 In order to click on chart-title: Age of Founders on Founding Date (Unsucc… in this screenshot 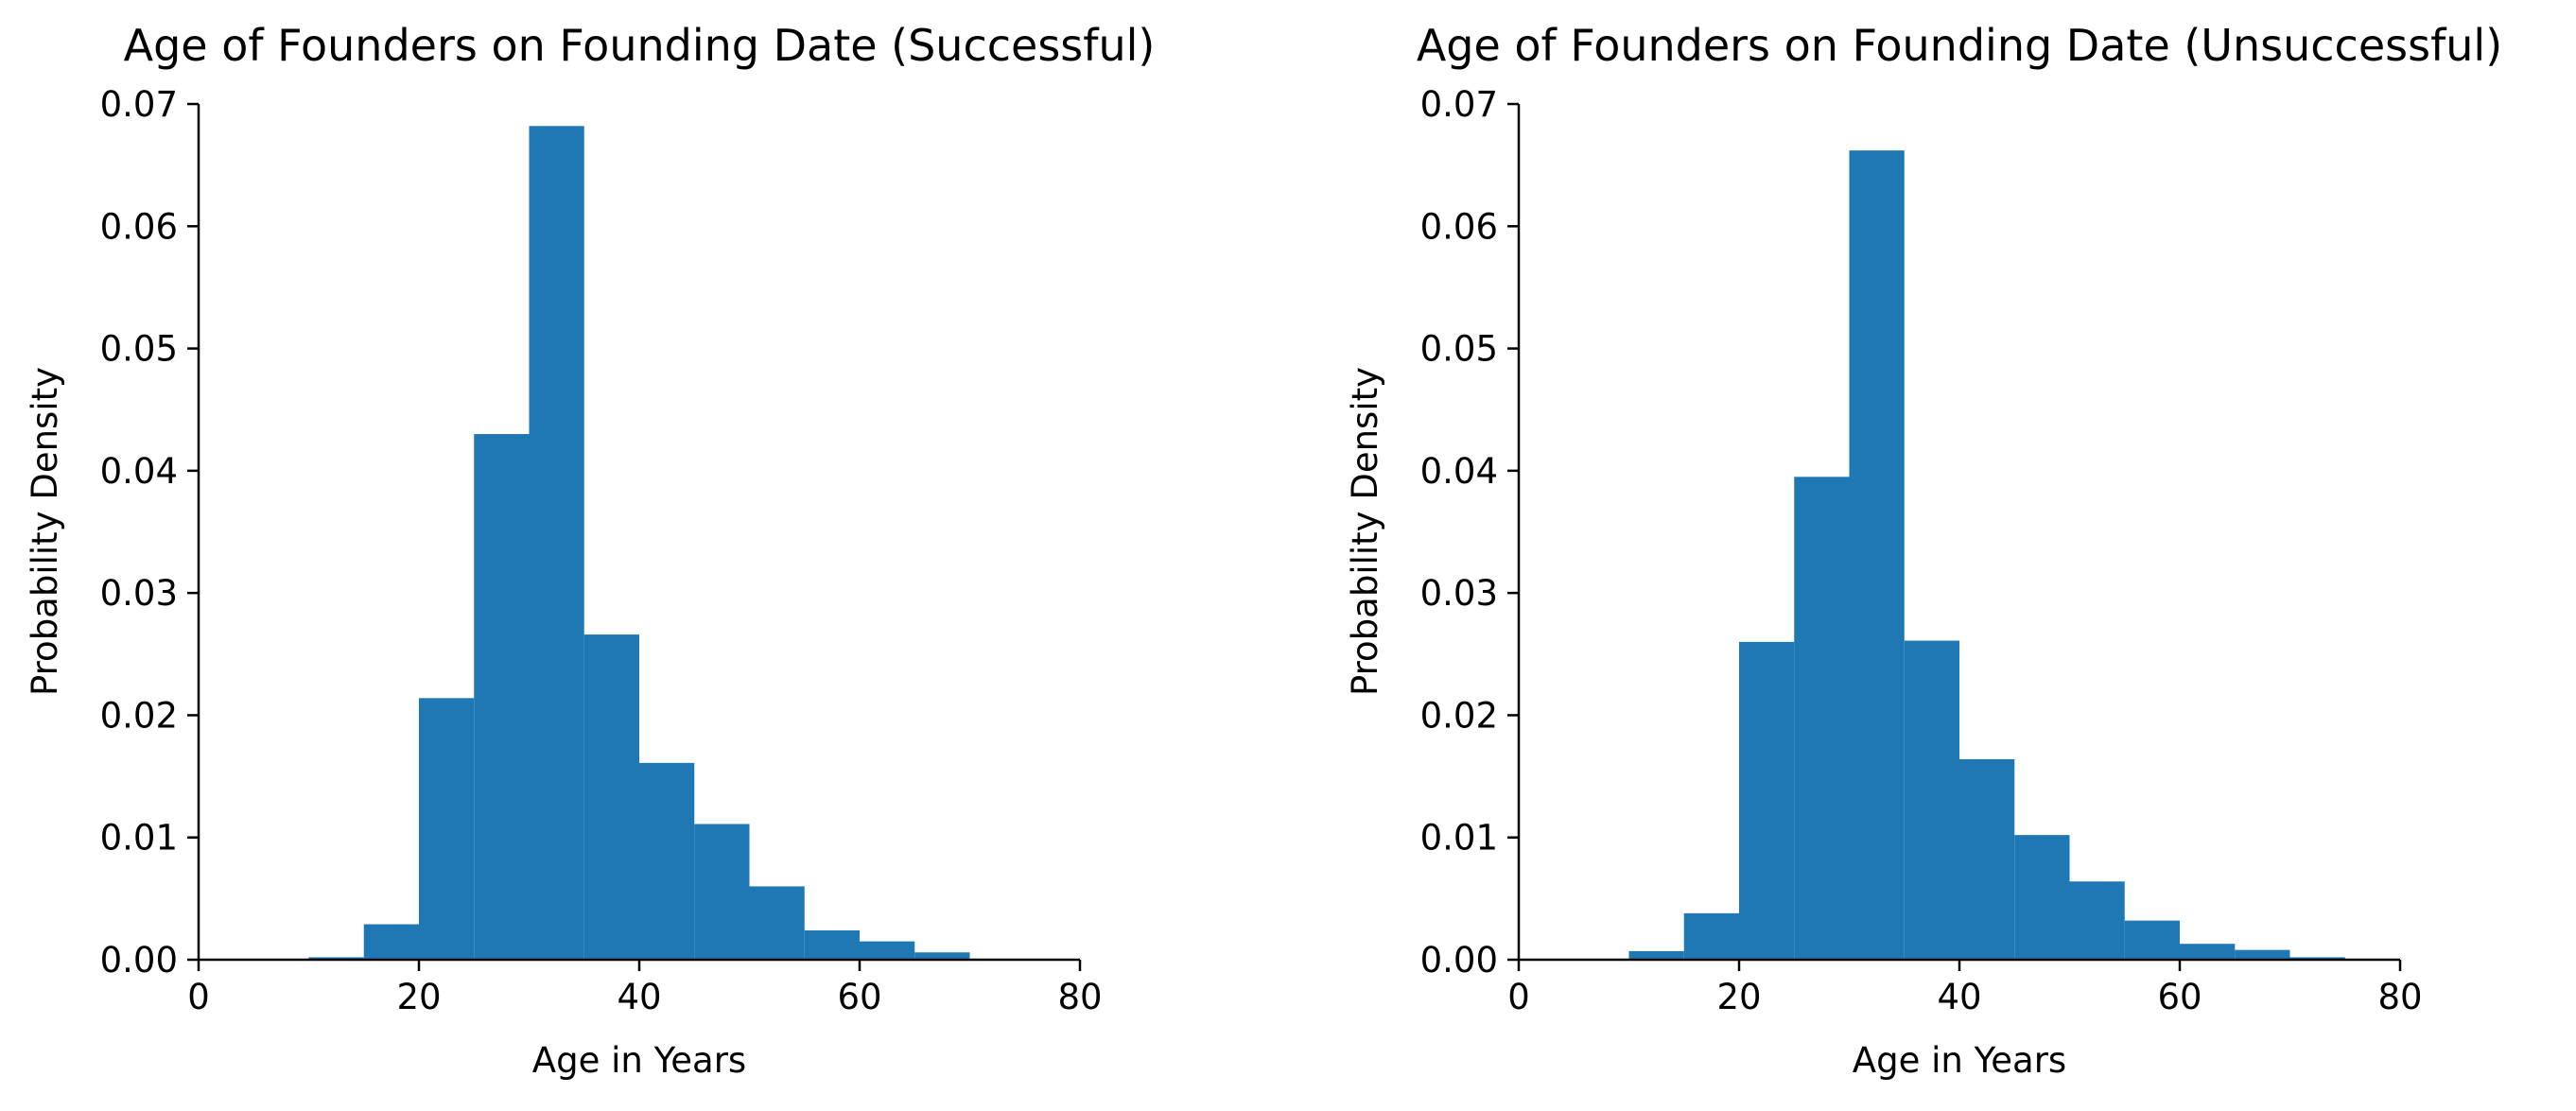, I will do `click(1959, 45)`.